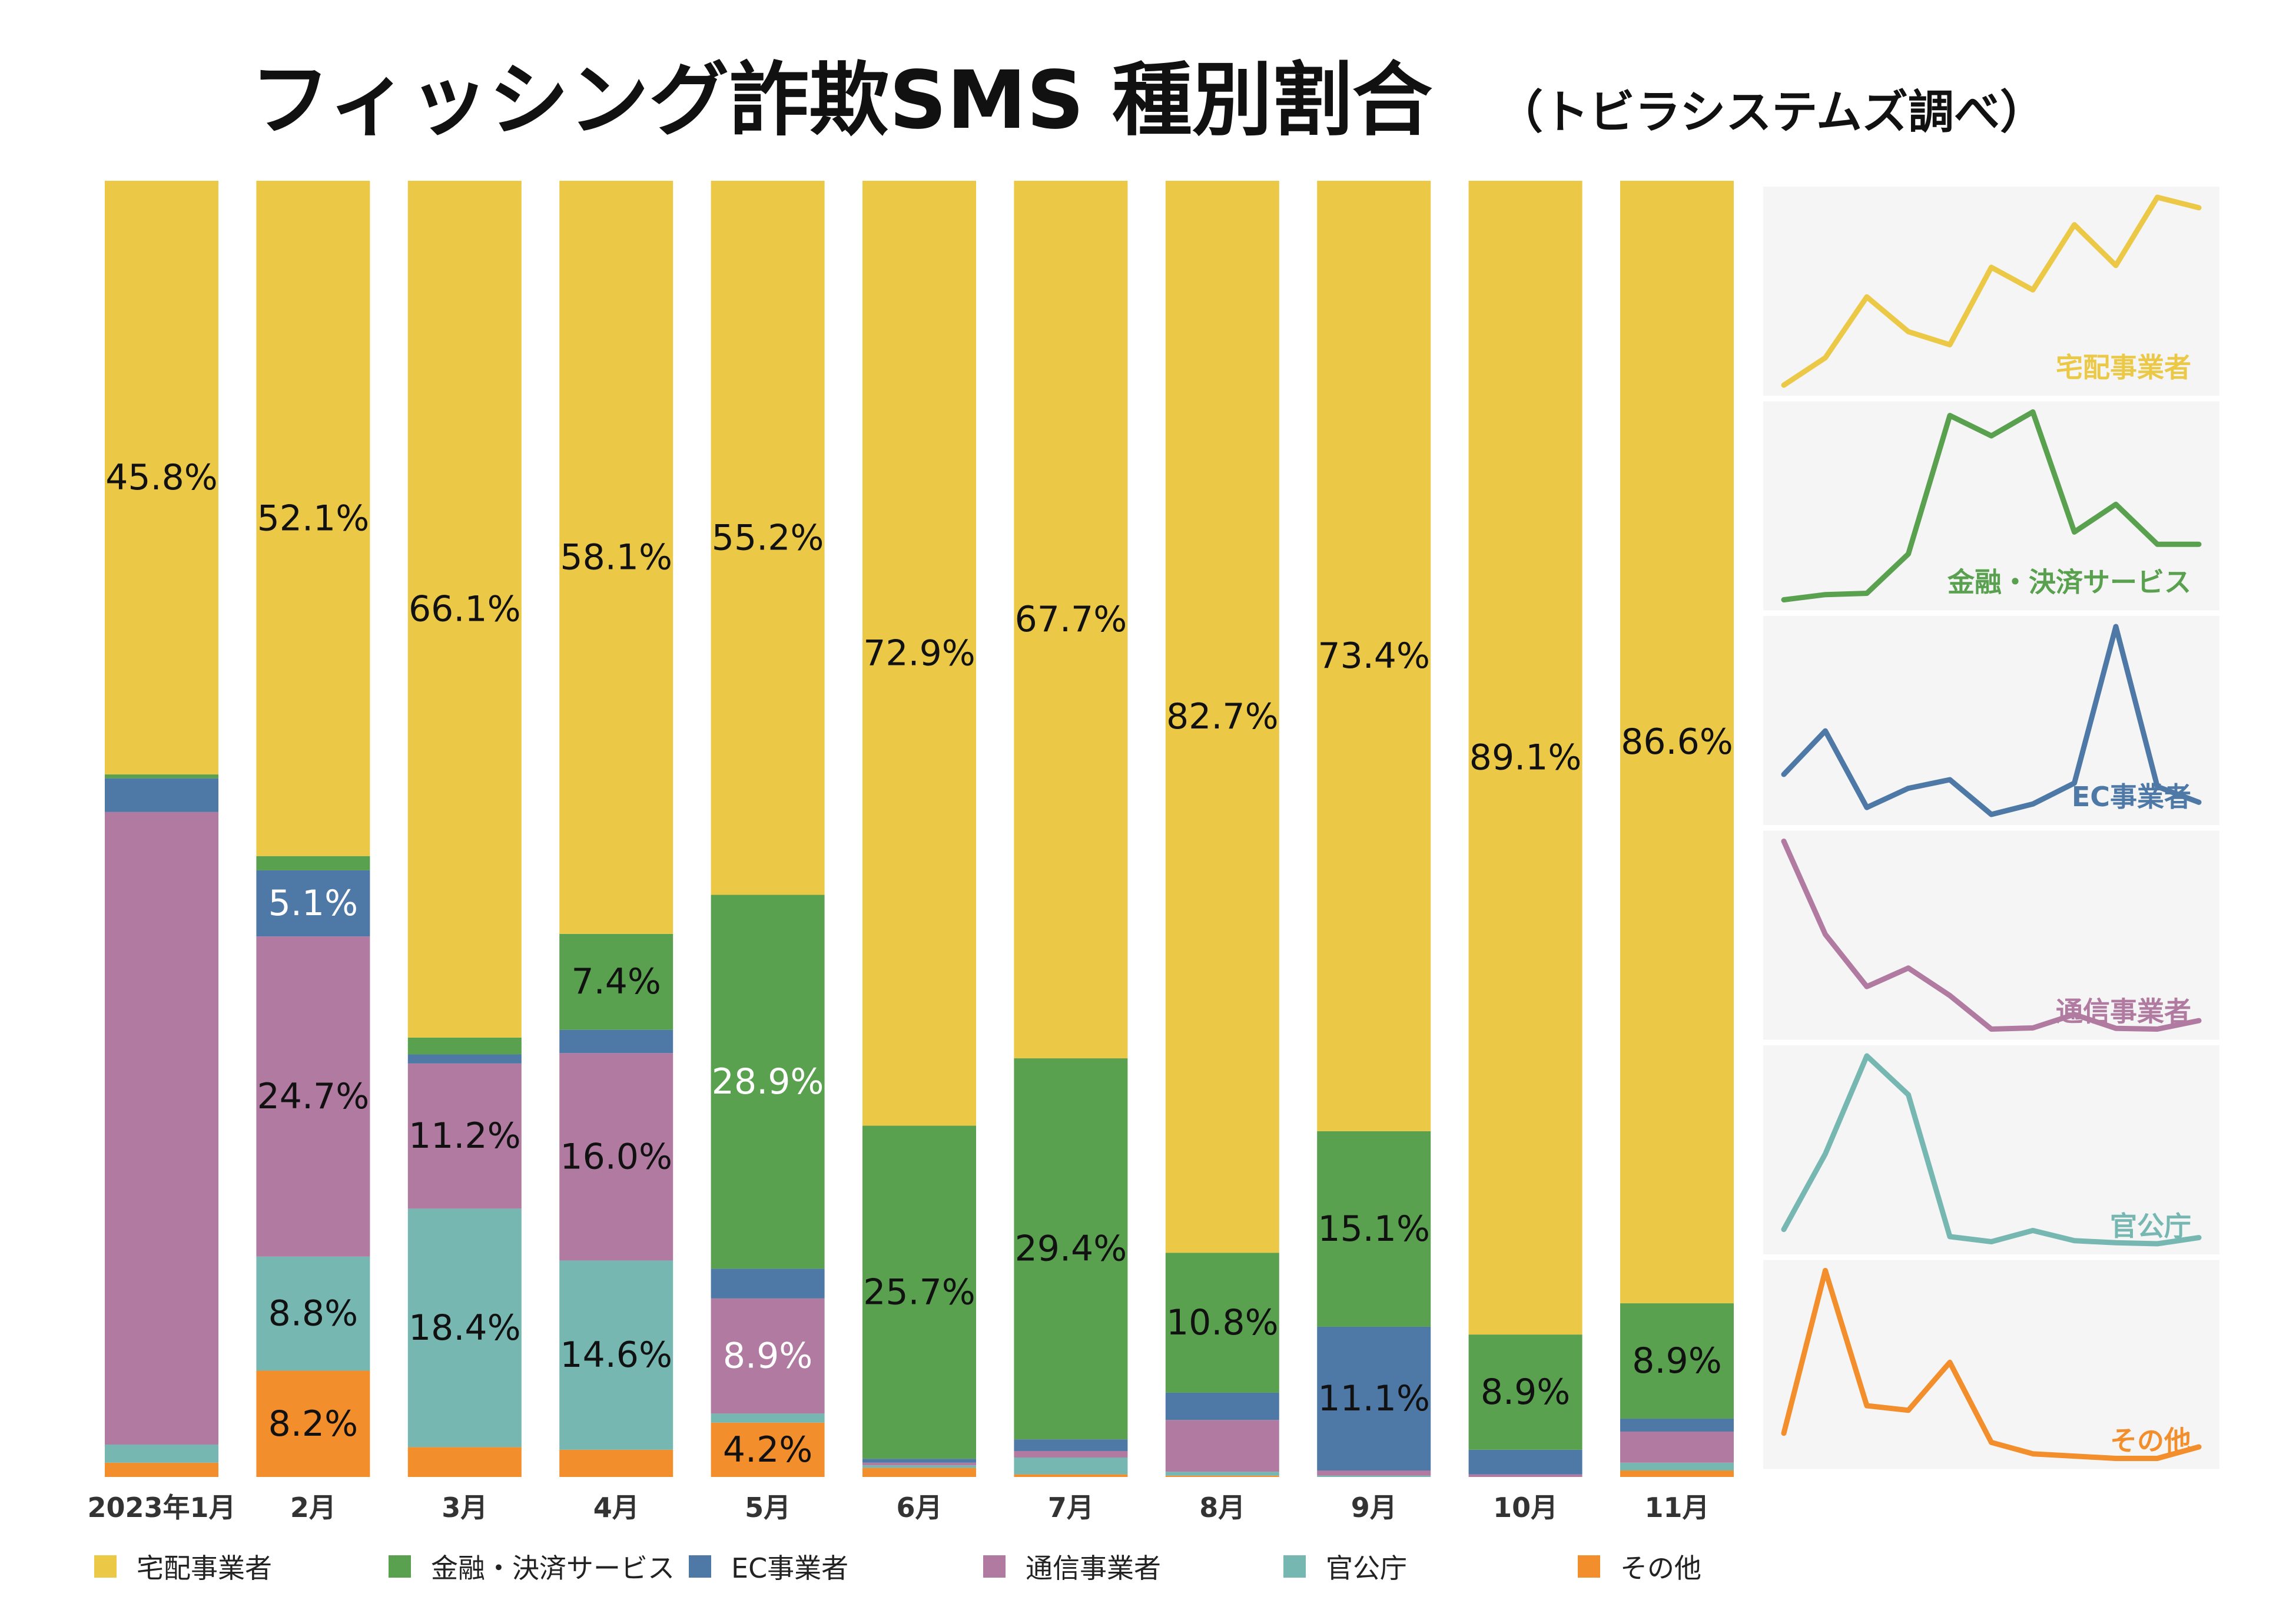  I want to click on sparkline-label: EC事業者, so click(2131, 797).